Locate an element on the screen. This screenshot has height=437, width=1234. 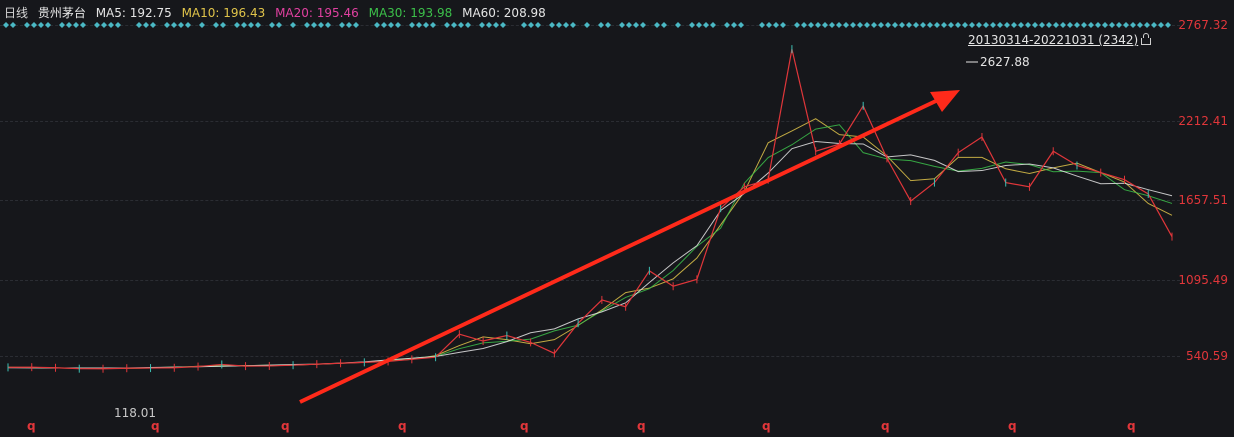
q-marker-1: q is located at coordinates (31, 426).